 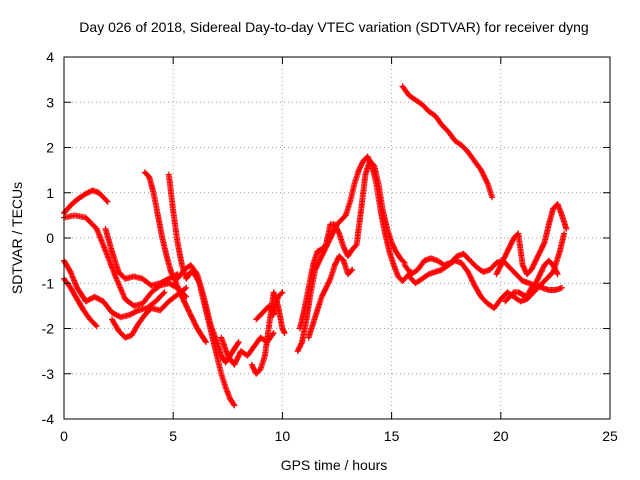 What do you see at coordinates (50, 193) in the screenshot?
I see `y-tick-label: 1` at bounding box center [50, 193].